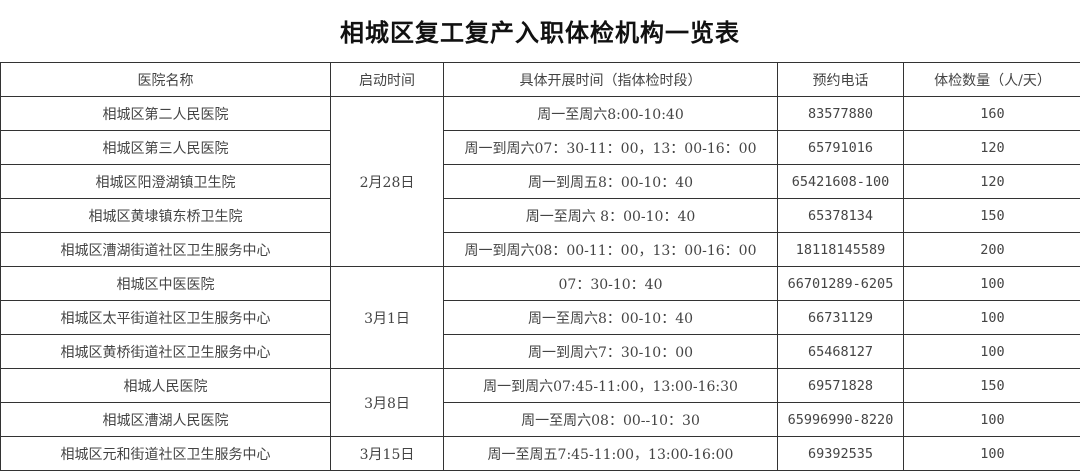 The height and width of the screenshot is (471, 1080). I want to click on exam-hours: 07：30-10：40, so click(611, 284).